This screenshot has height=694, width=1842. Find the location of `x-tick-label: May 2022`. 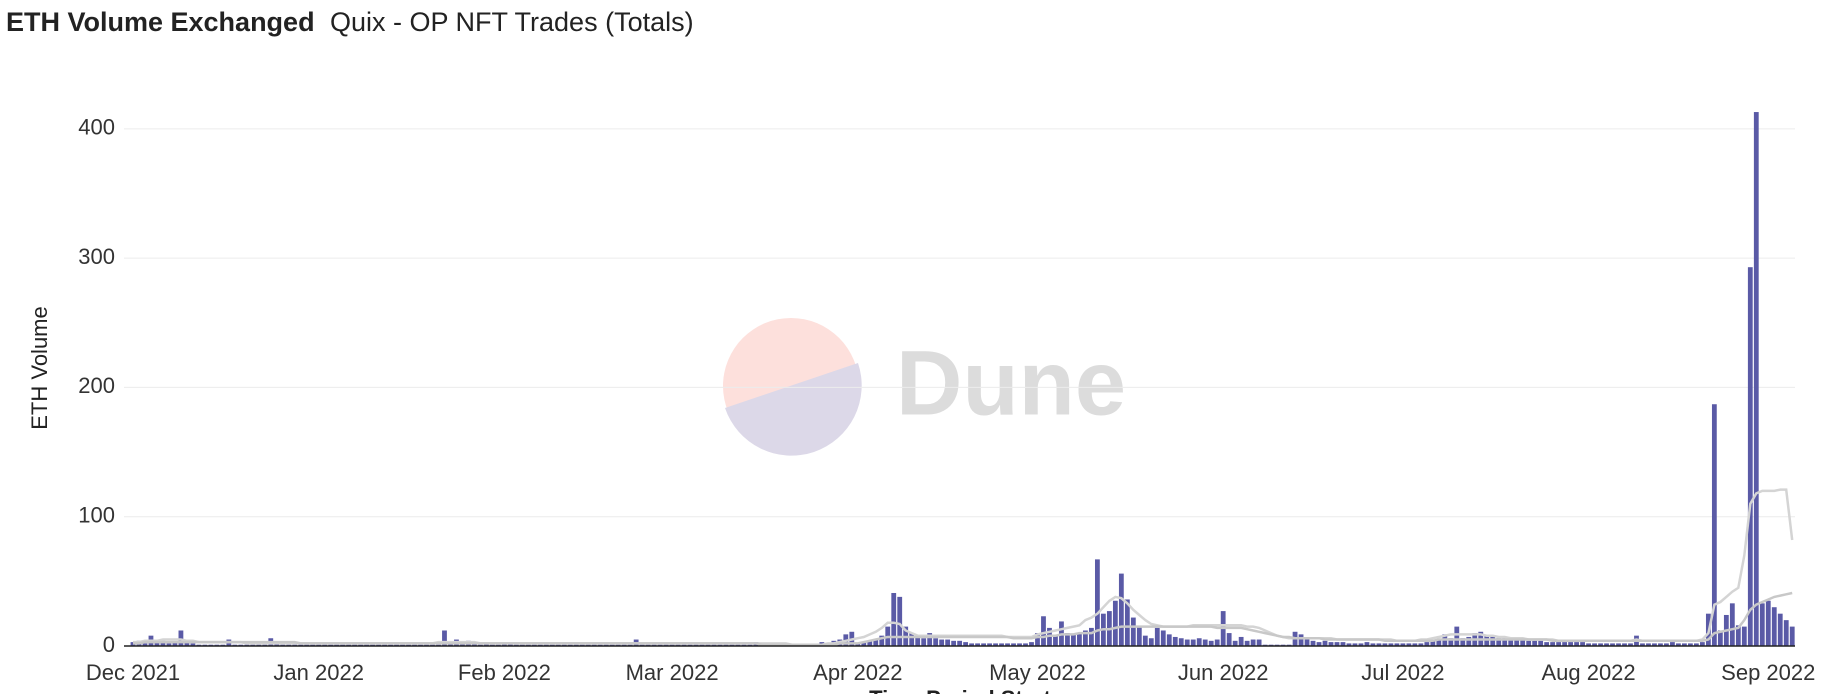

x-tick-label: May 2022 is located at coordinates (1037, 672).